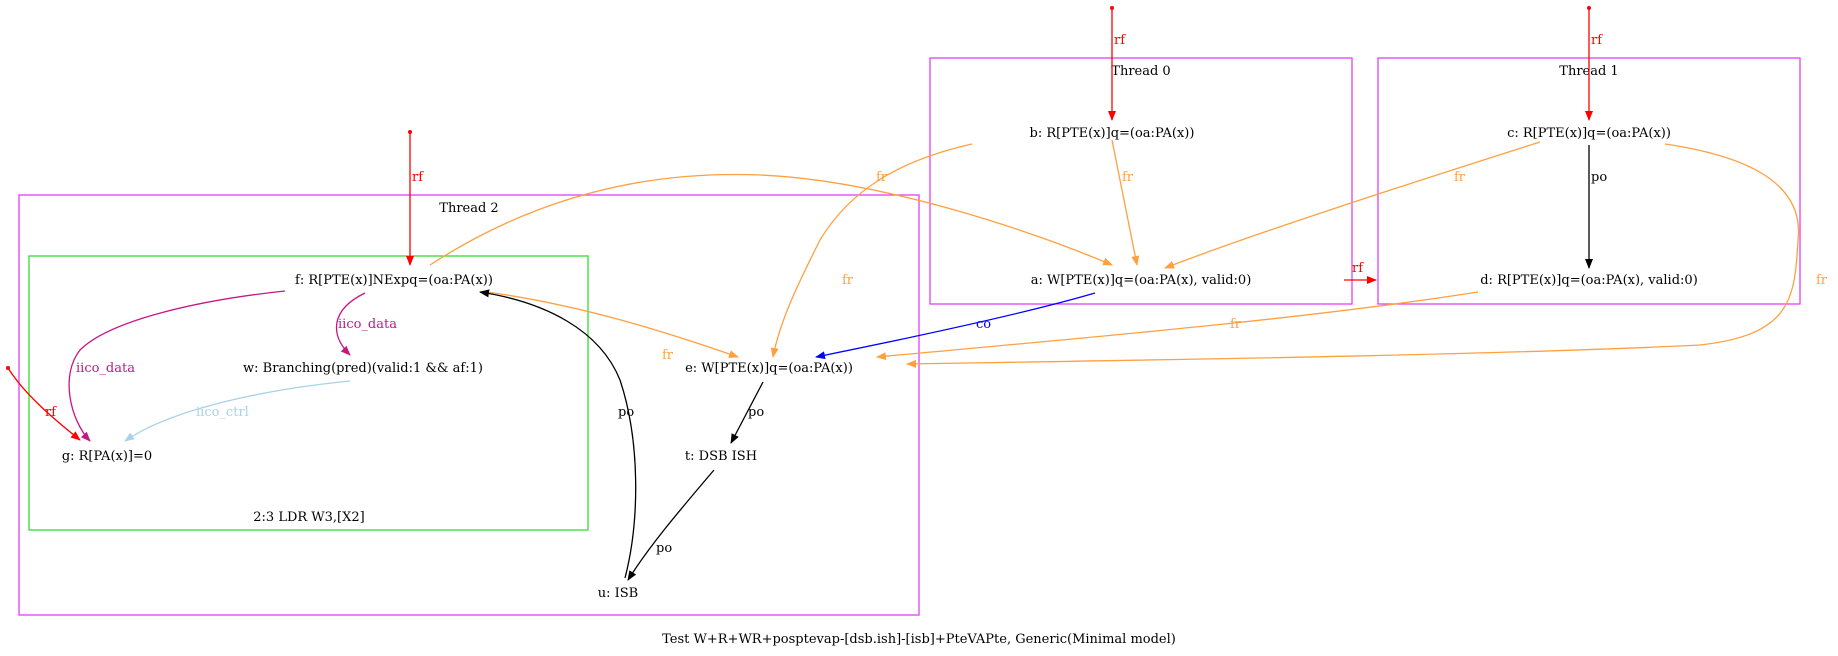  I want to click on edge-fr-b-a: fr, so click(1125, 202).